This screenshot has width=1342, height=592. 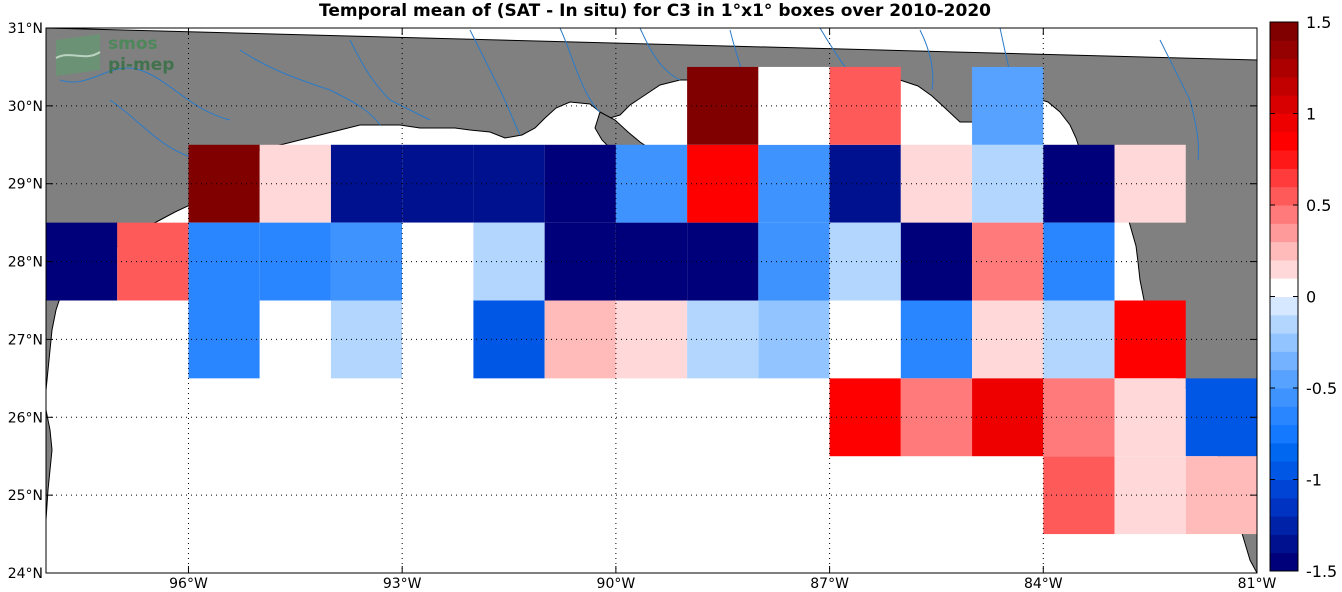 I want to click on x-tick-label: 84°W, so click(x=1043, y=584).